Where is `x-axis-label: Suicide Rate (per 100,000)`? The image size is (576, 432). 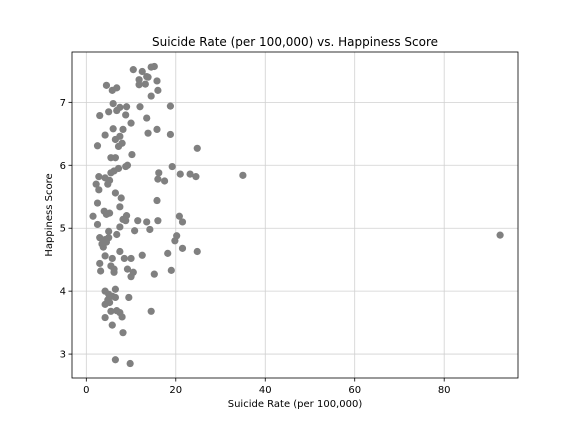
x-axis-label: Suicide Rate (per 100,000) is located at coordinates (295, 404).